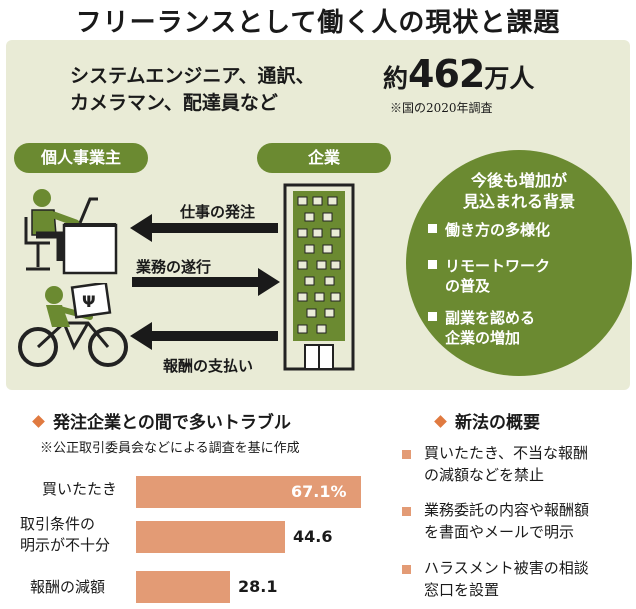 The height and width of the screenshot is (609, 636). I want to click on law-item: 業務委託の内容や報酬額 を書面やメールで明示, so click(528, 521).